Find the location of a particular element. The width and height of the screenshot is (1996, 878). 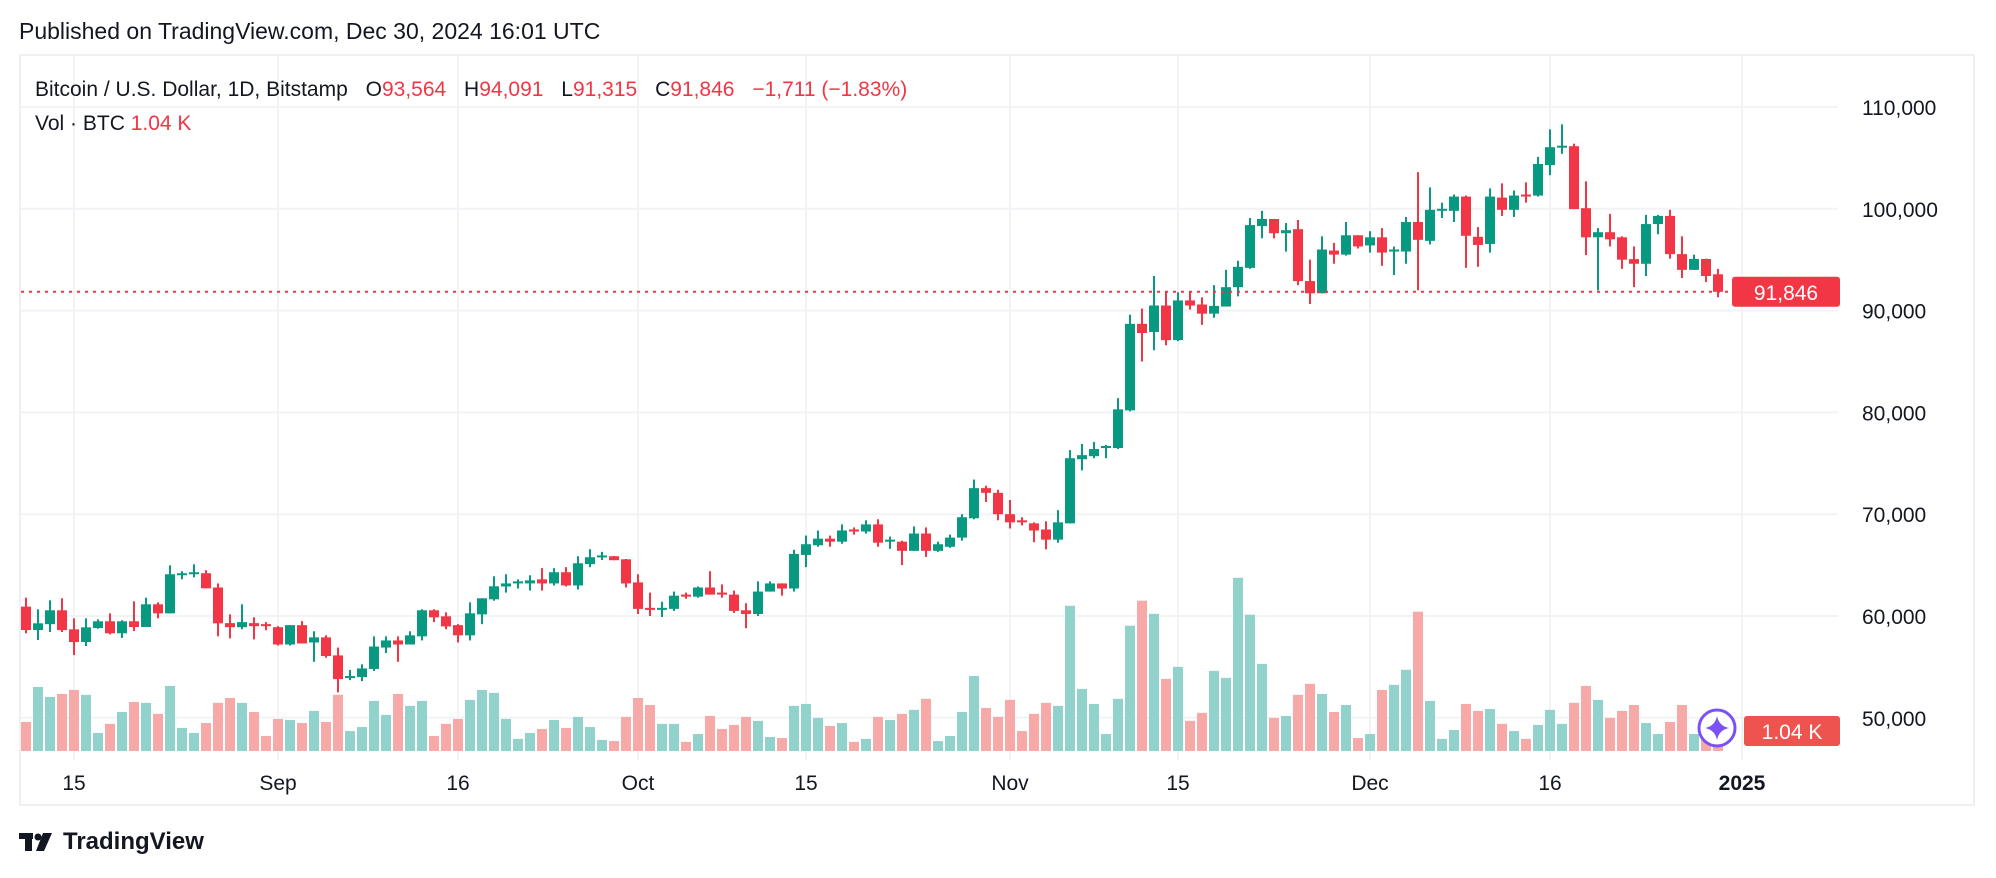

low-value: 91,315 is located at coordinates (605, 89).